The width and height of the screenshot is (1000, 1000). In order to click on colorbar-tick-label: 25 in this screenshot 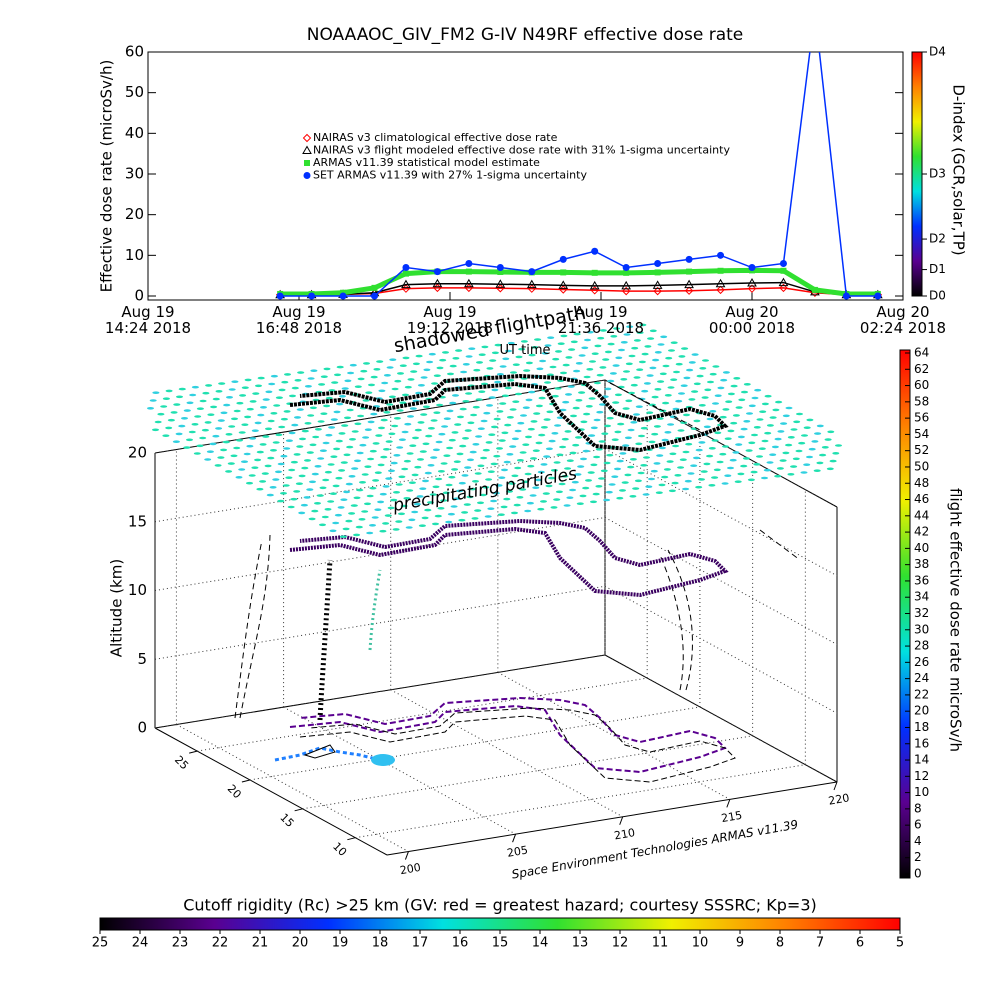, I will do `click(100, 943)`.